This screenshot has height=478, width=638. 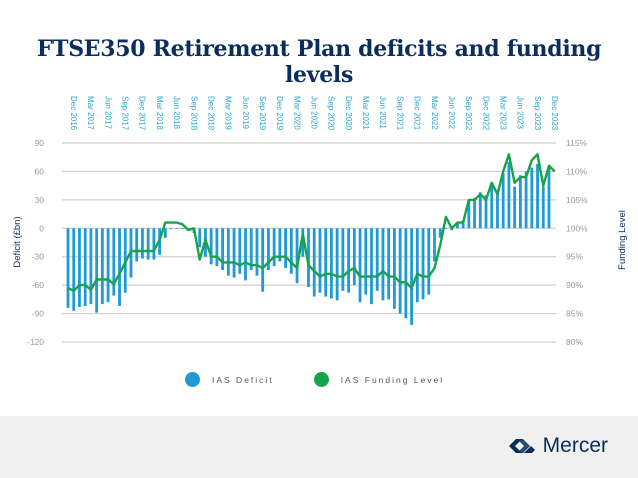 What do you see at coordinates (365, 113) in the screenshot?
I see `x-tick-label: Mar 2021` at bounding box center [365, 113].